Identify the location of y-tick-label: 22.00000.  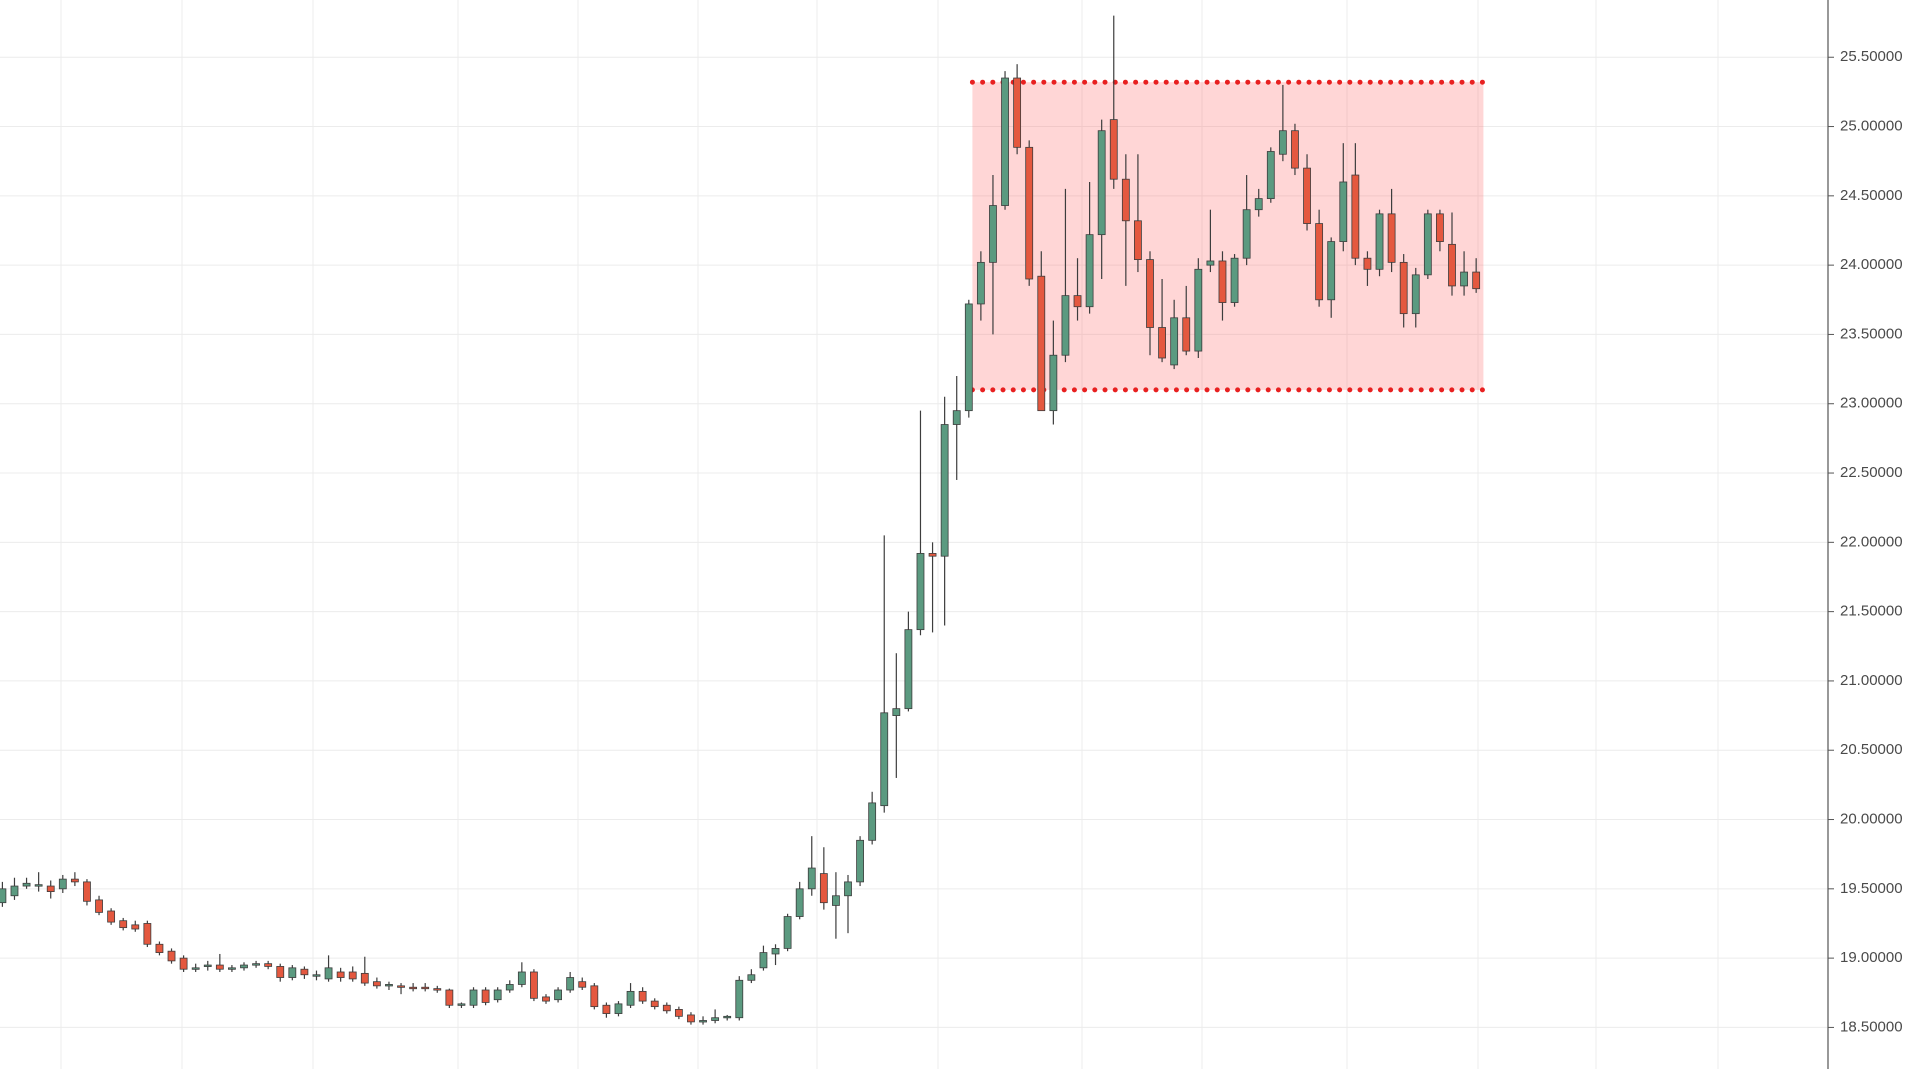
(1871, 541).